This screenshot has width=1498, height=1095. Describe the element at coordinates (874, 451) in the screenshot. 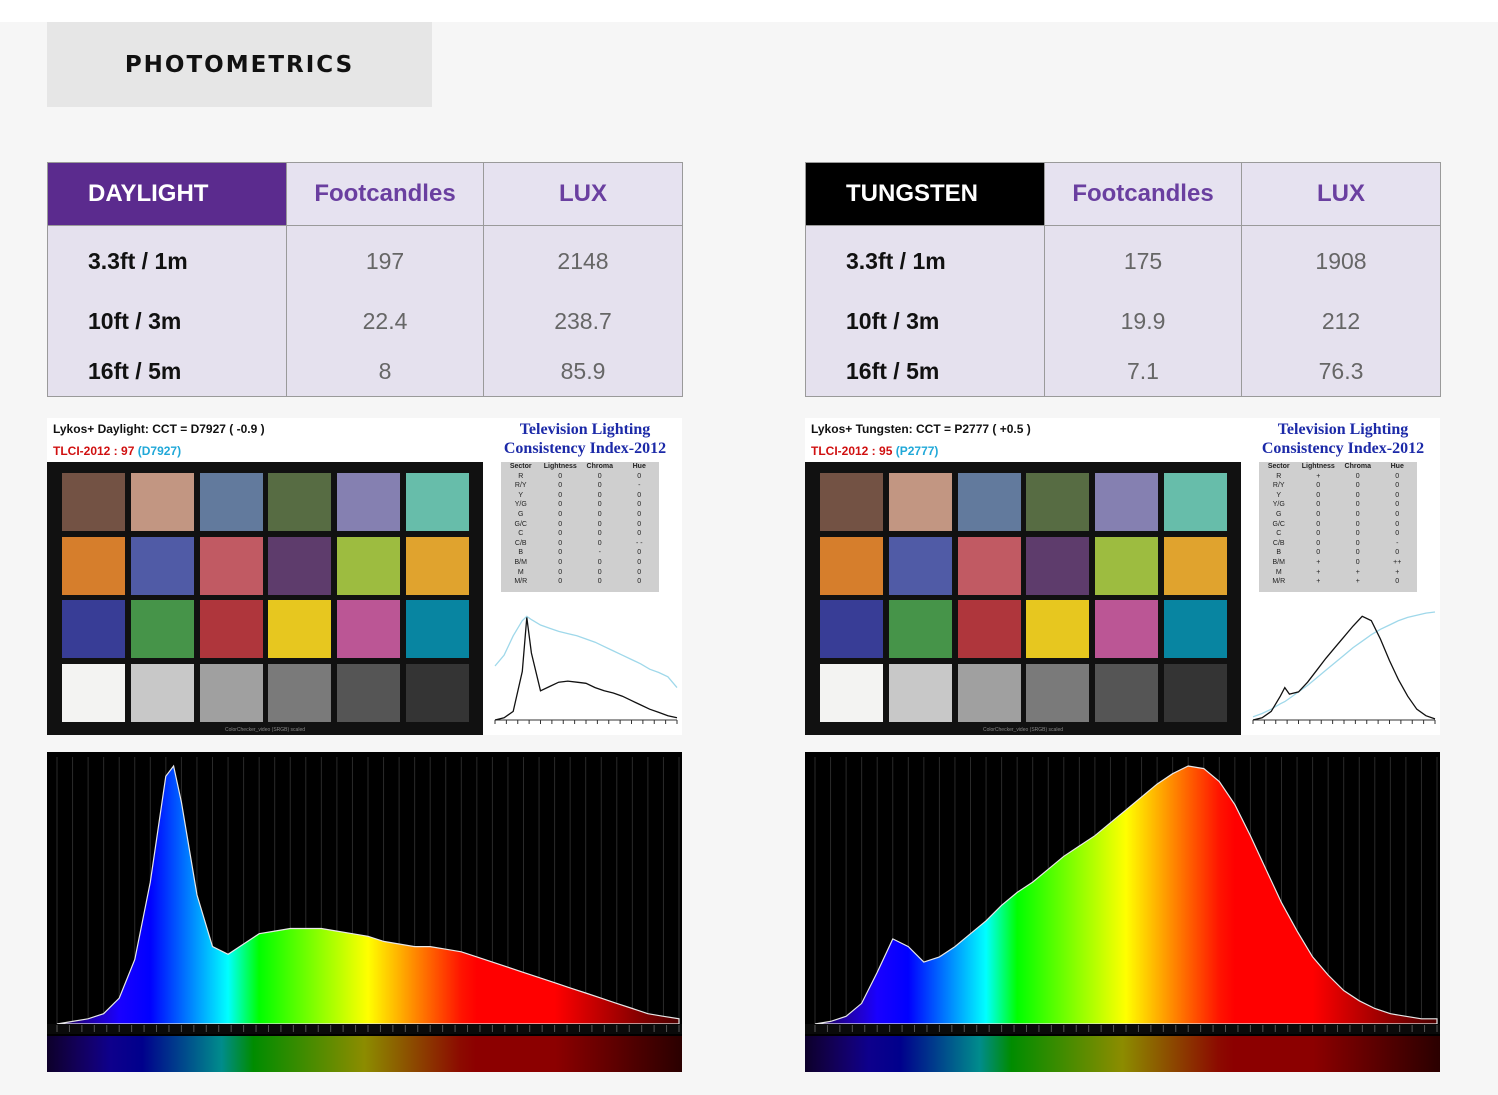

I see `tlci-score-line: TLCI-2012 : 95 (P2777)` at that location.